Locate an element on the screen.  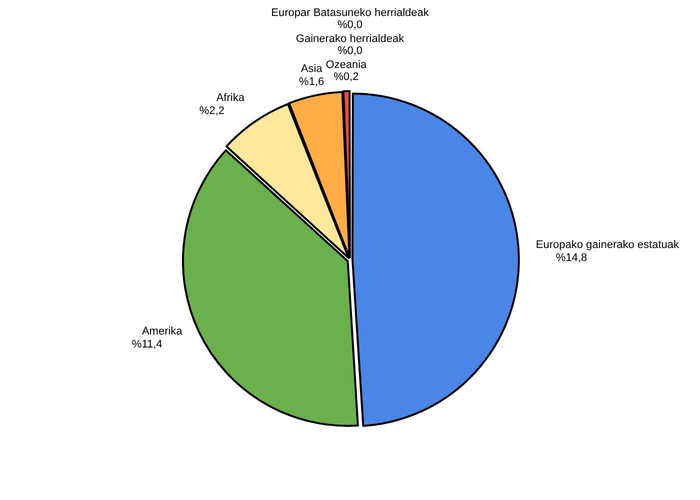
data-label: %14,8 is located at coordinates (572, 258).